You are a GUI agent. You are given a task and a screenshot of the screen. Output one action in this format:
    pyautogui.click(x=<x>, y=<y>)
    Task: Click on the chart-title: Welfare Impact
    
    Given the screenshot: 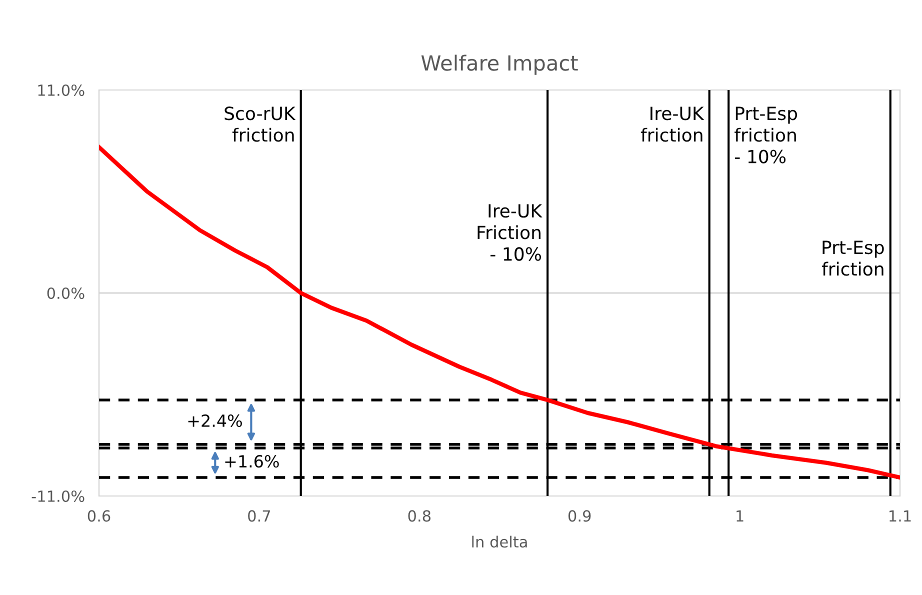 What is the action you would take?
    pyautogui.click(x=499, y=64)
    